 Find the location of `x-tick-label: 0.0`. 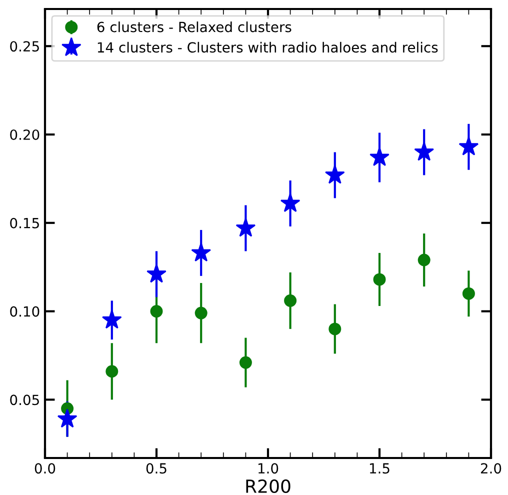

x-tick-label: 0.0 is located at coordinates (45, 468).